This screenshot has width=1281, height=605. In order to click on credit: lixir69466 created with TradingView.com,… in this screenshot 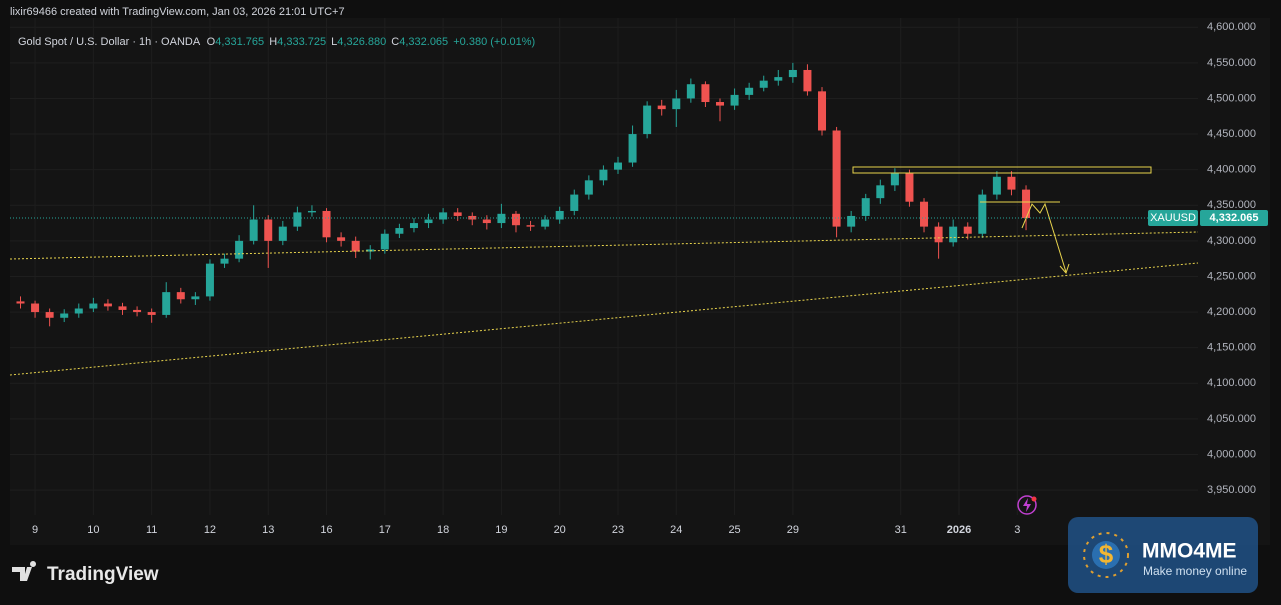, I will do `click(177, 12)`.